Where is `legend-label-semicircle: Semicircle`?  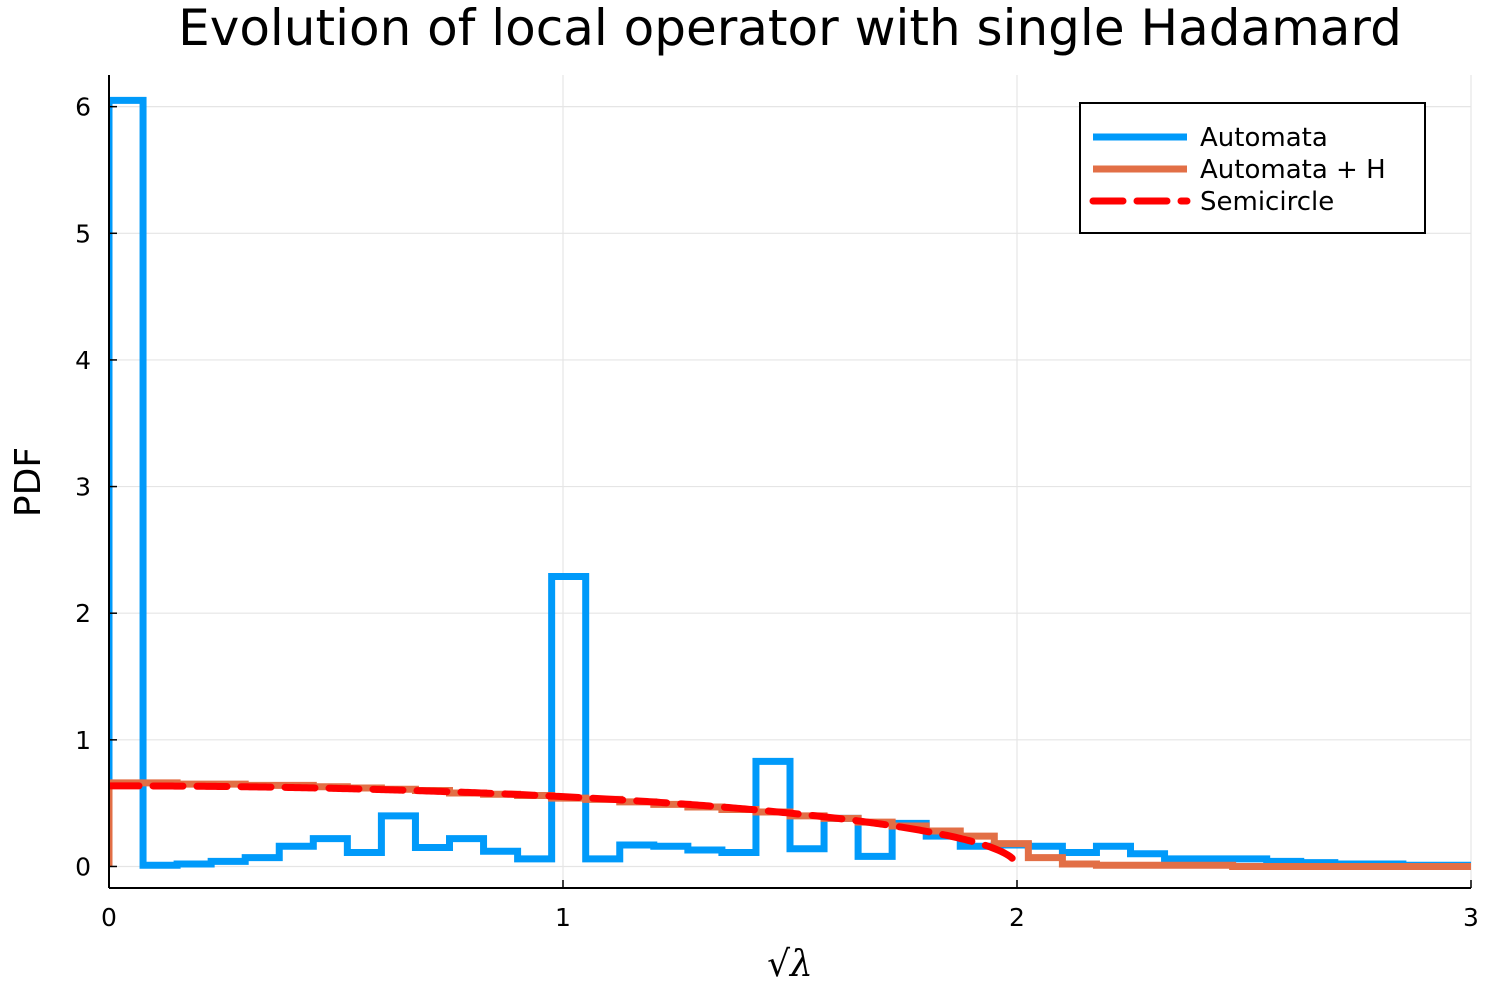
legend-label-semicircle: Semicircle is located at coordinates (1267, 202).